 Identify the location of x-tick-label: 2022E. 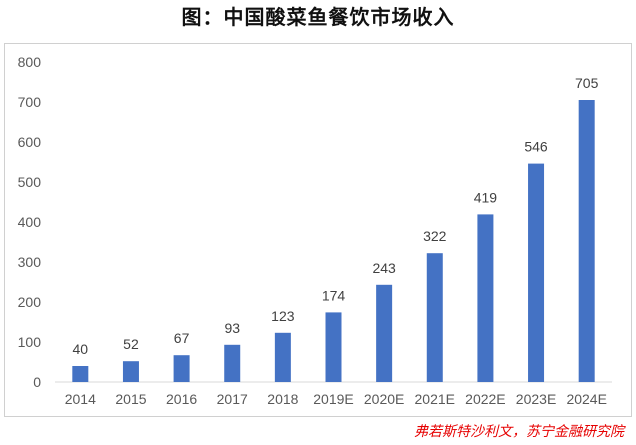
(485, 399).